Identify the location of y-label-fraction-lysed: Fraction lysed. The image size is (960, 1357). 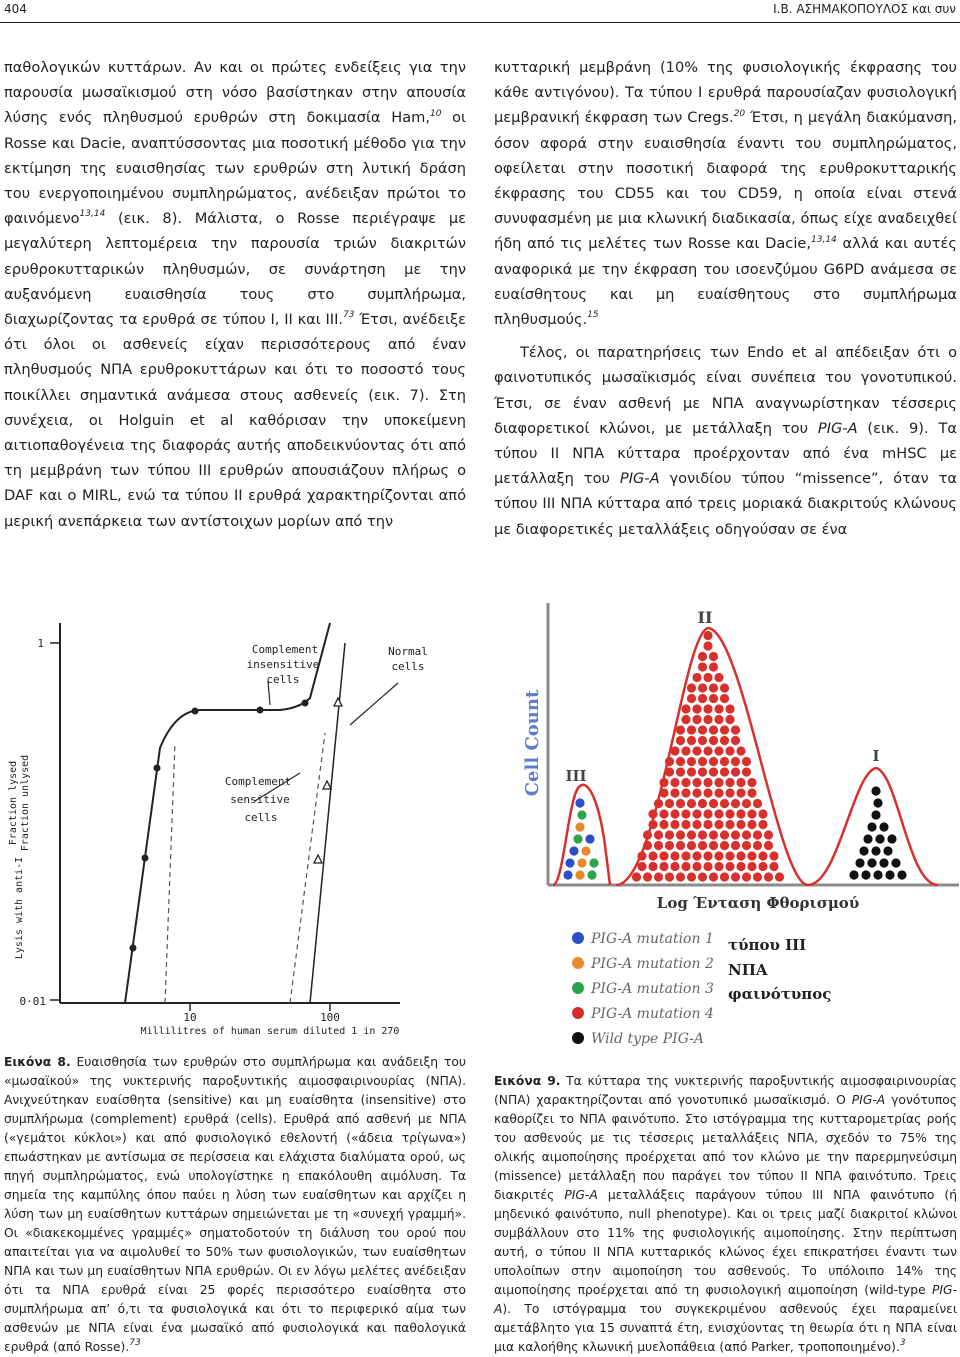
(13, 803).